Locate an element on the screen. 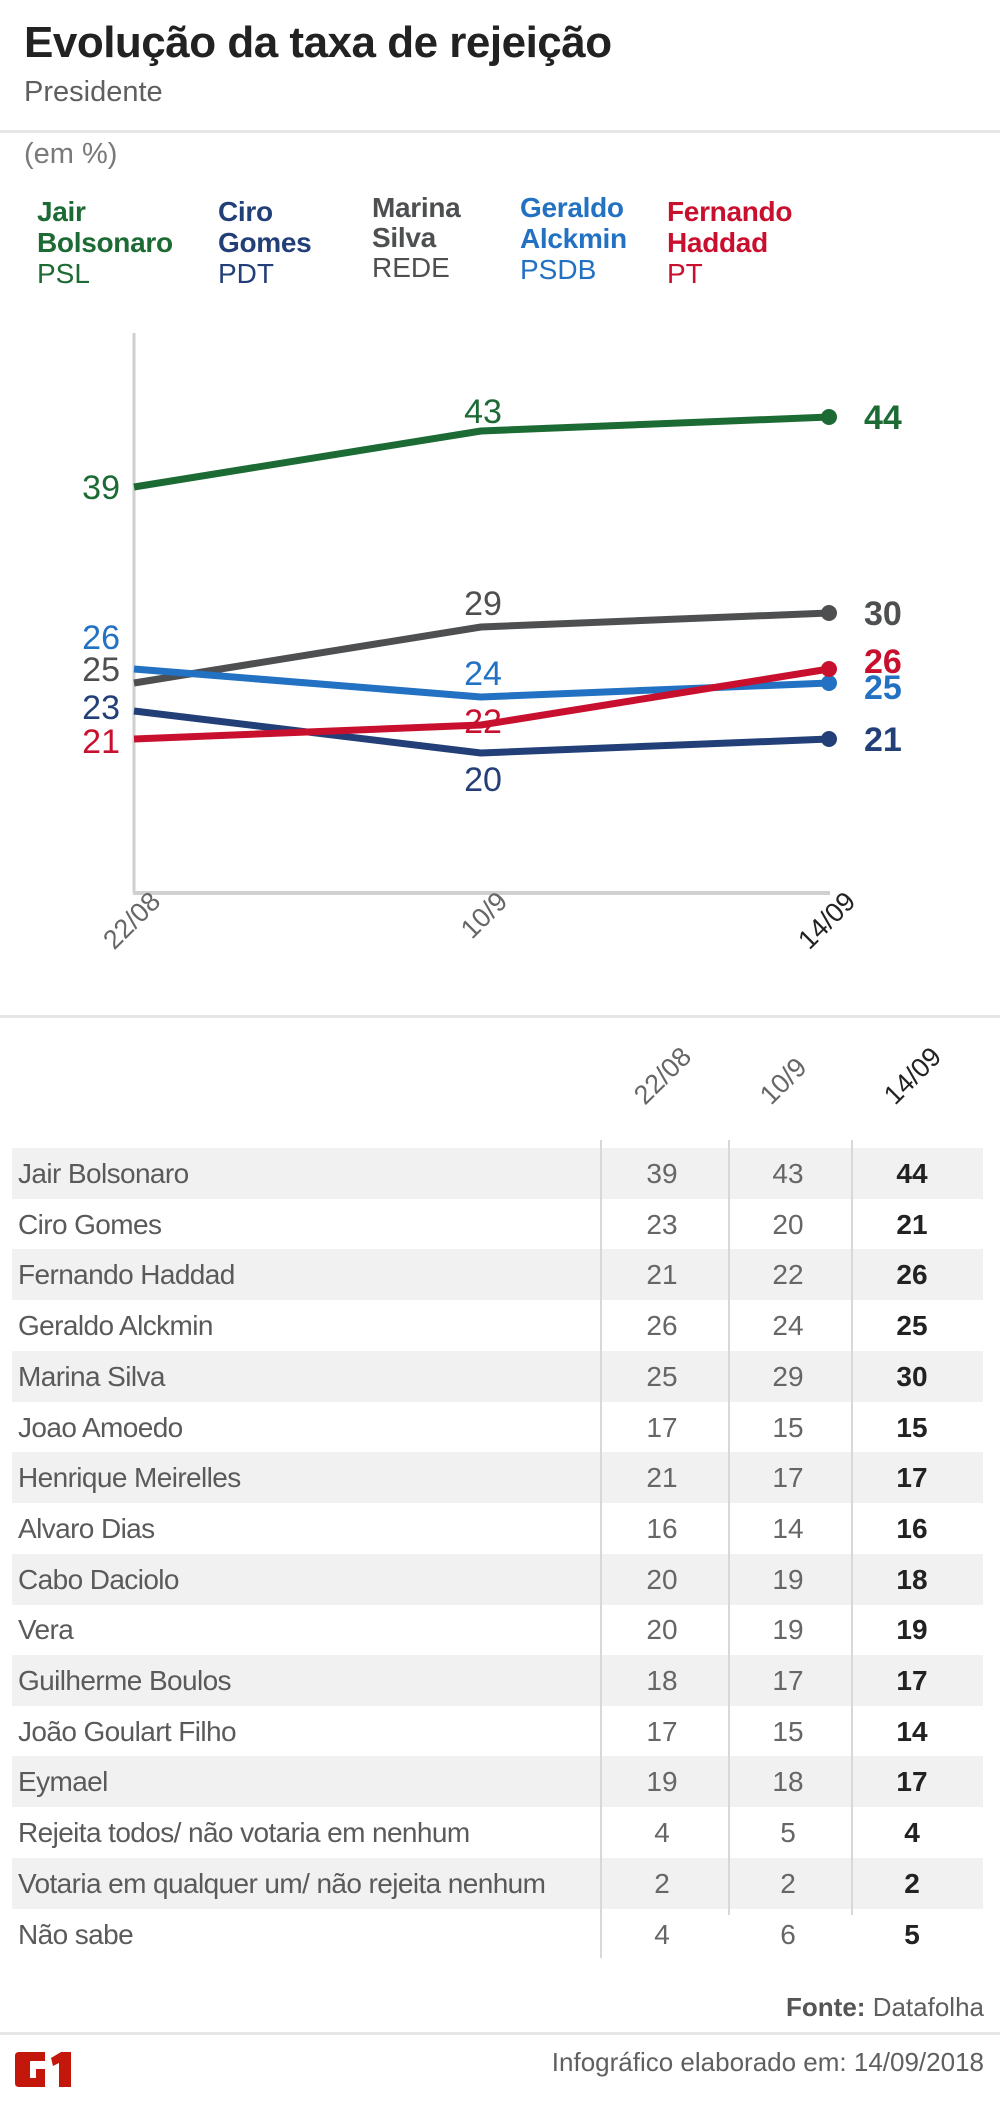 The width and height of the screenshot is (1000, 2113). legend-item-ciro: Ciro Gomes PDT is located at coordinates (265, 242).